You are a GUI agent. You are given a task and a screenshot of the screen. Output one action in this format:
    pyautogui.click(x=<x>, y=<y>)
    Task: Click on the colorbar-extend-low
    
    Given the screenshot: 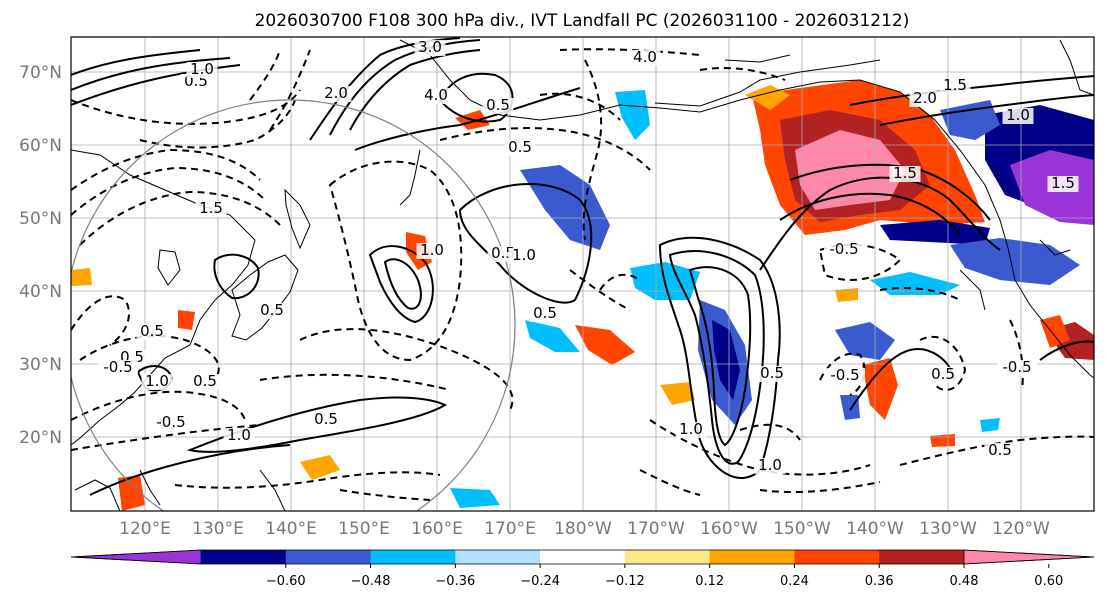 What is the action you would take?
    pyautogui.click(x=136, y=557)
    